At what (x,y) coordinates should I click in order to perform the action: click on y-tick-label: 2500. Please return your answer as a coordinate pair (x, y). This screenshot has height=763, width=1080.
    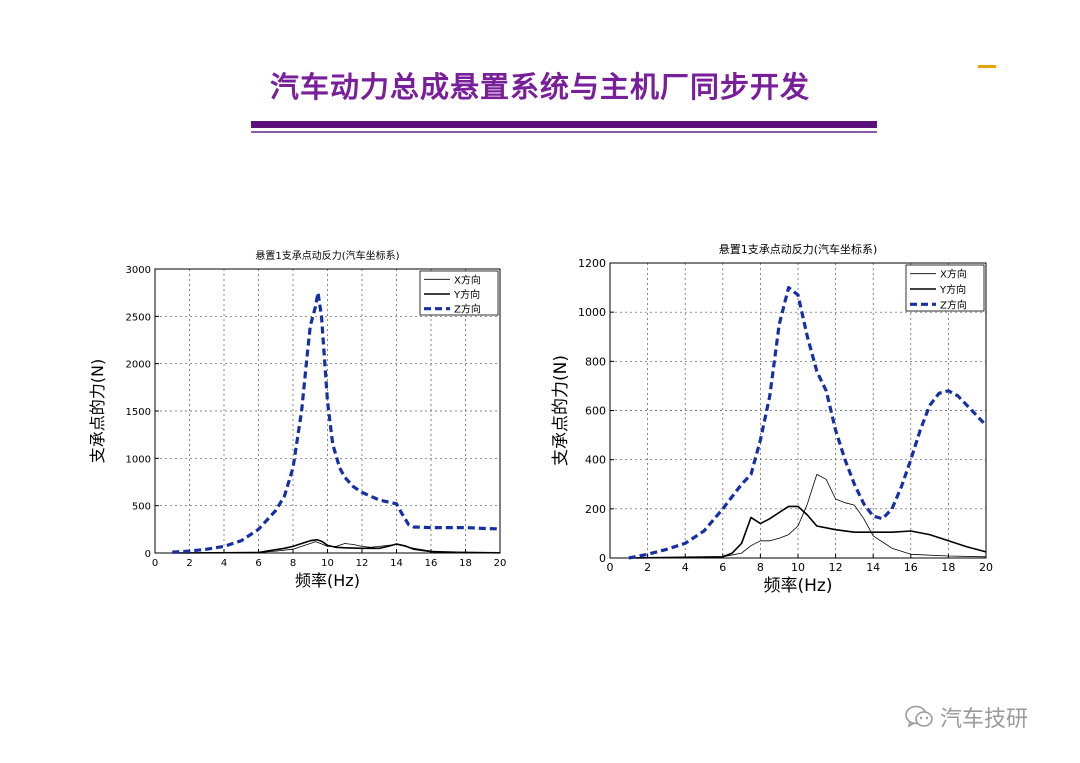
    Looking at the image, I should click on (138, 317).